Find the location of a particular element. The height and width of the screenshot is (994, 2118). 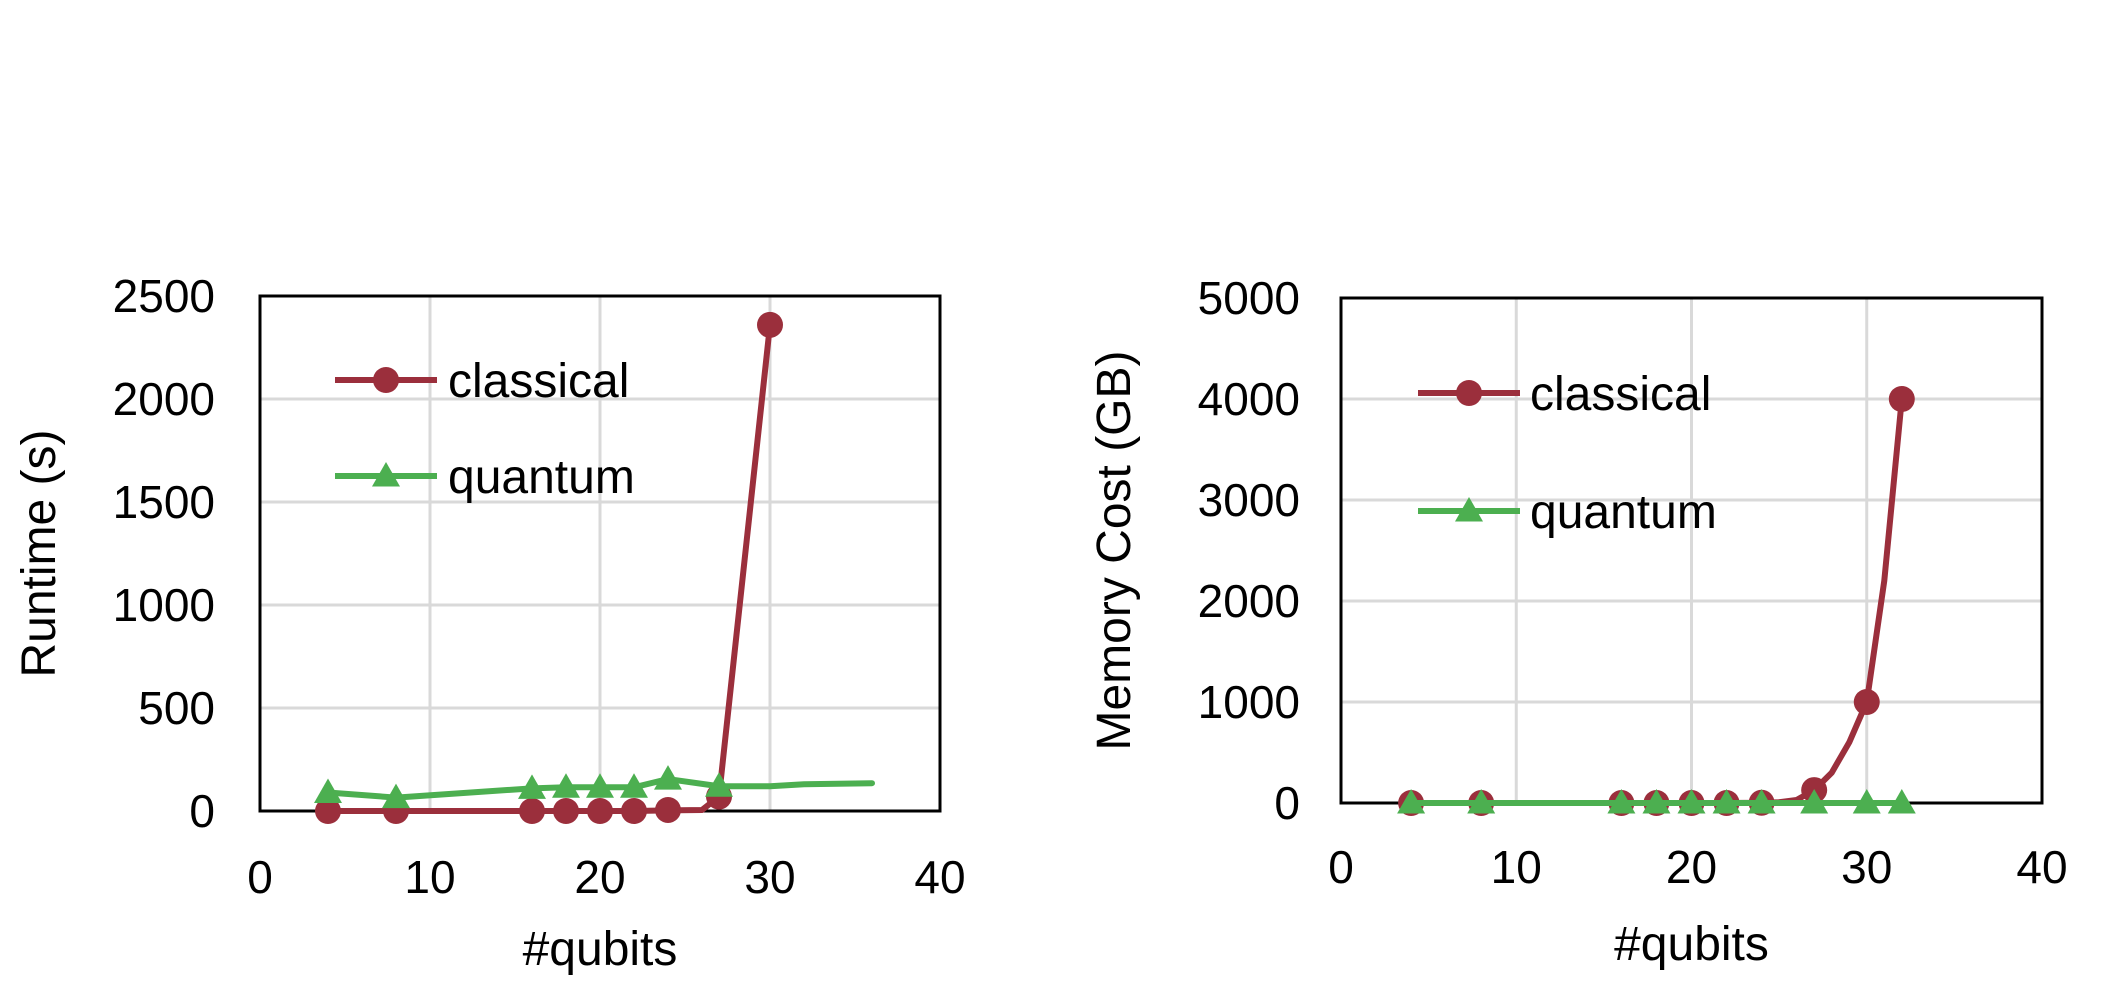

y-tick-label-3: 3000 is located at coordinates (1249, 500).